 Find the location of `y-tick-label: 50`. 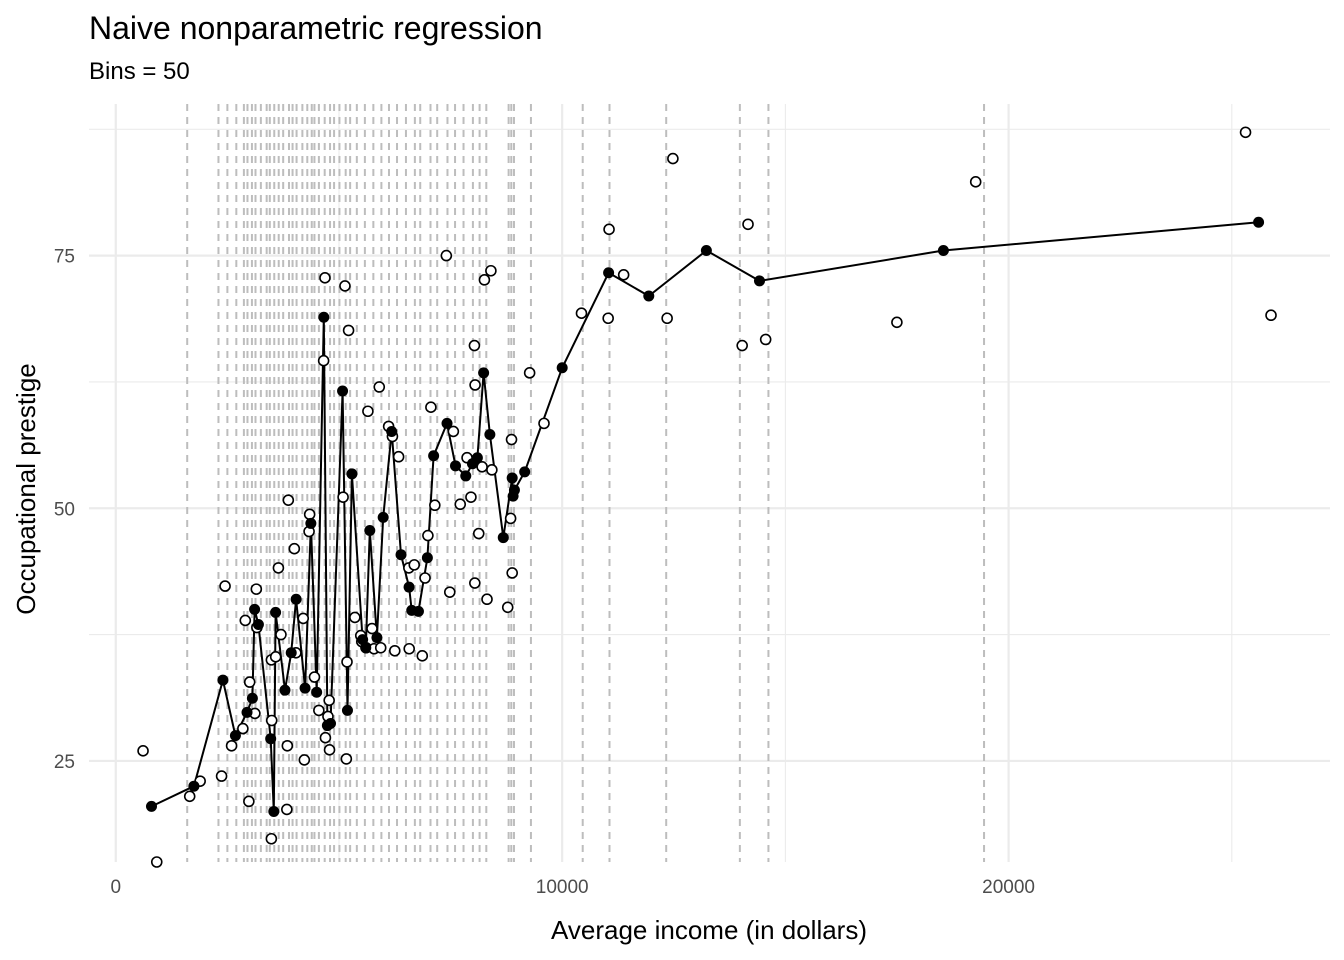

y-tick-label: 50 is located at coordinates (64, 509).